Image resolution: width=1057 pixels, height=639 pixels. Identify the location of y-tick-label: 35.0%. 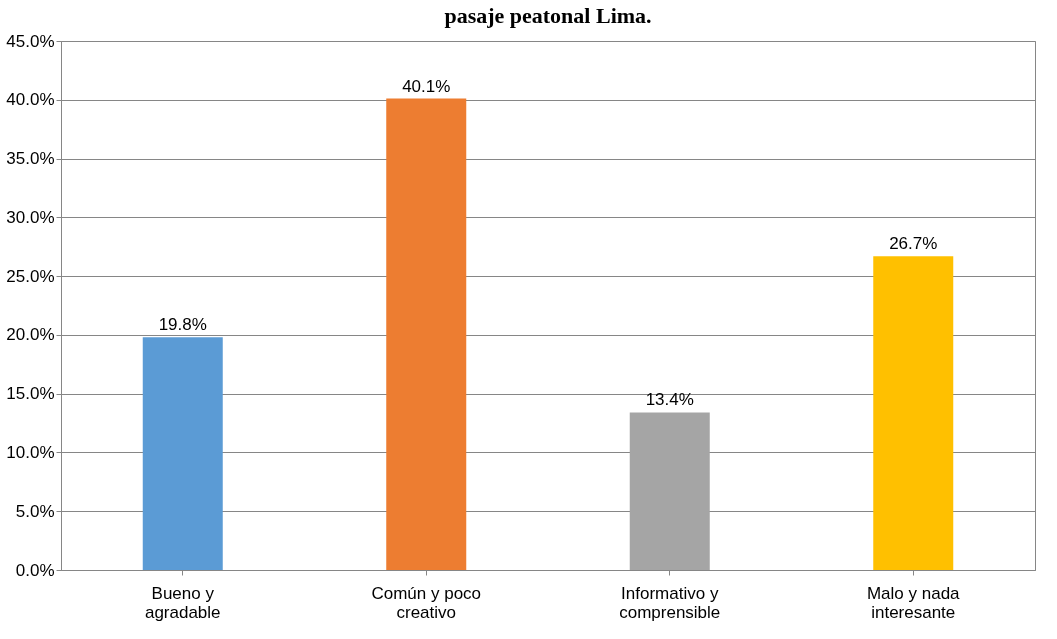
(30, 159).